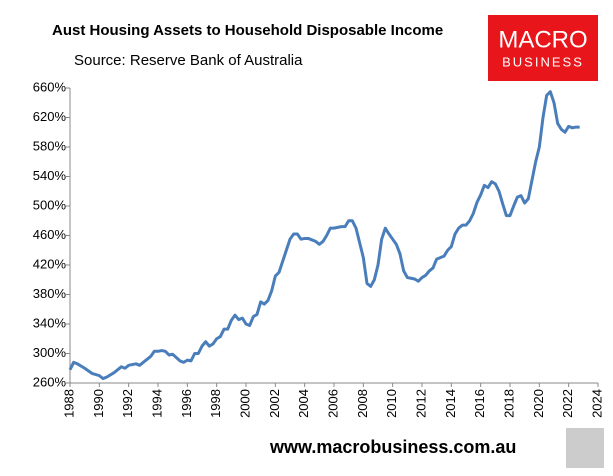 This screenshot has width=613, height=476. I want to click on x-tick-label: 2016, so click(479, 403).